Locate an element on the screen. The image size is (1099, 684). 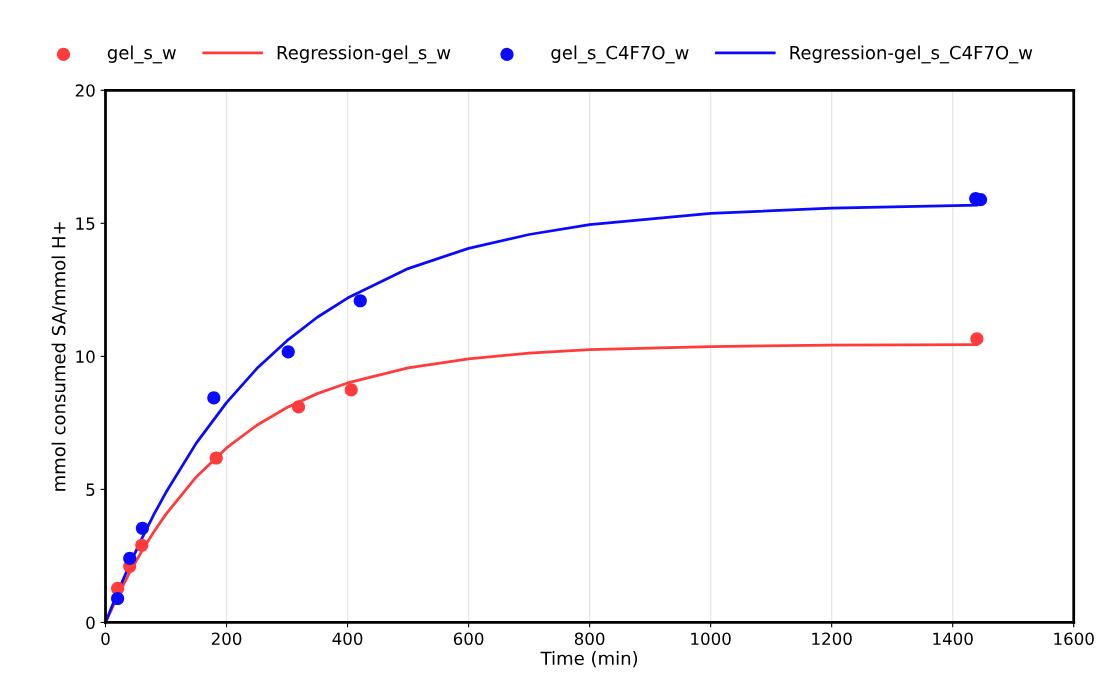
y-tick-label: 5 is located at coordinates (90, 489).